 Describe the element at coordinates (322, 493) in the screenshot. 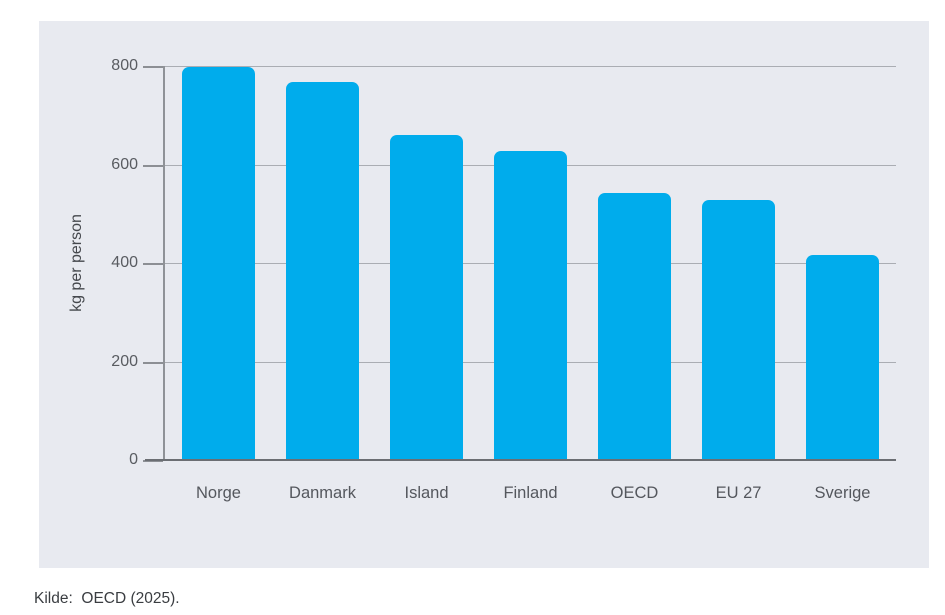

I see `x-label-Danmark: Danmark` at that location.